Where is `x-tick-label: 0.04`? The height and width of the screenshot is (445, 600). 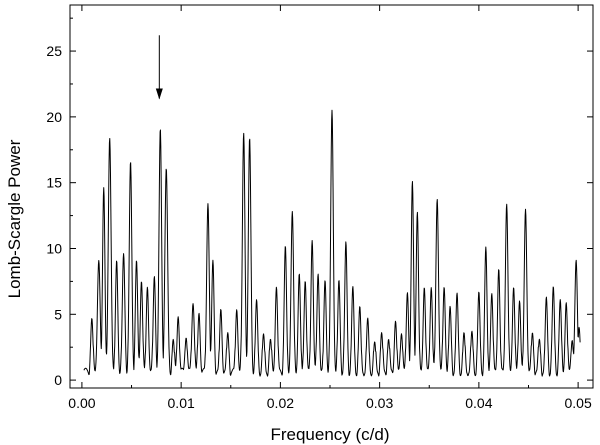 x-tick-label: 0.04 is located at coordinates (478, 403).